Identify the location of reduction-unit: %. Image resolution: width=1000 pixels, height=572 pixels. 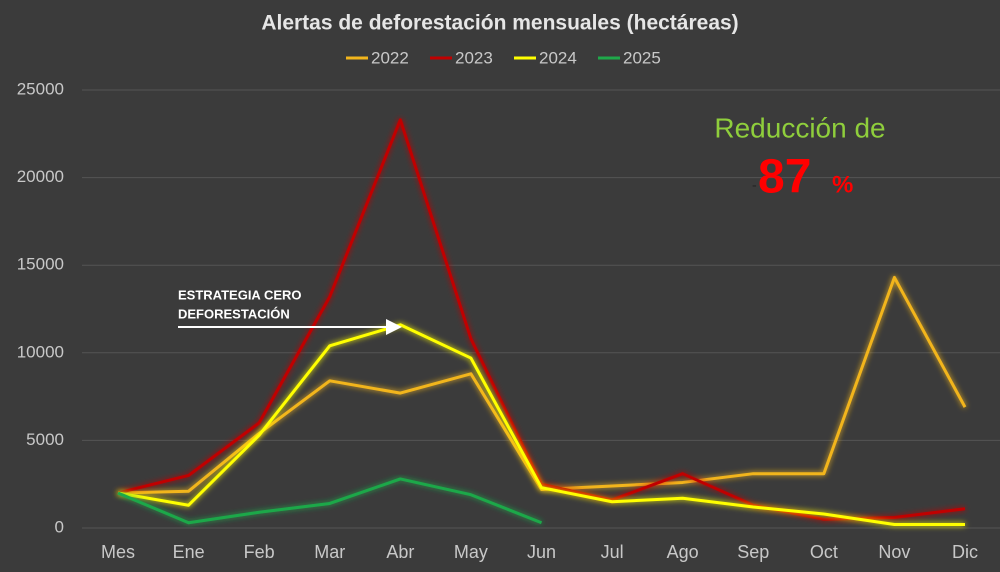
(842, 184).